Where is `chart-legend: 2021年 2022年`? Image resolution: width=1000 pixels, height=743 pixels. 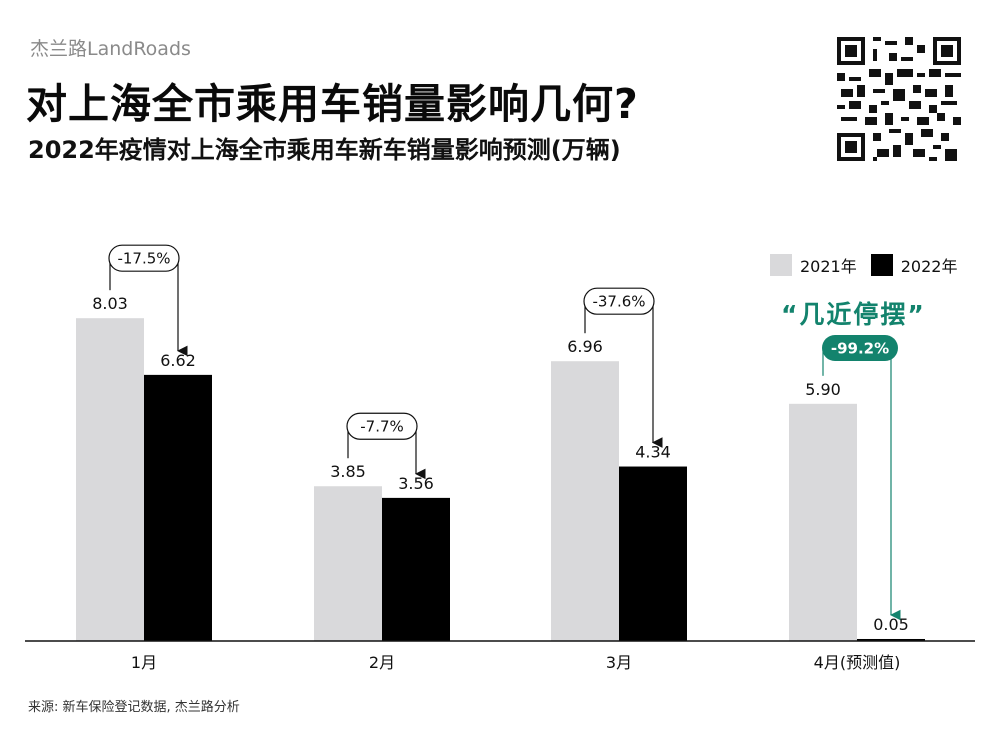 chart-legend: 2021年 2022年 is located at coordinates (870, 265).